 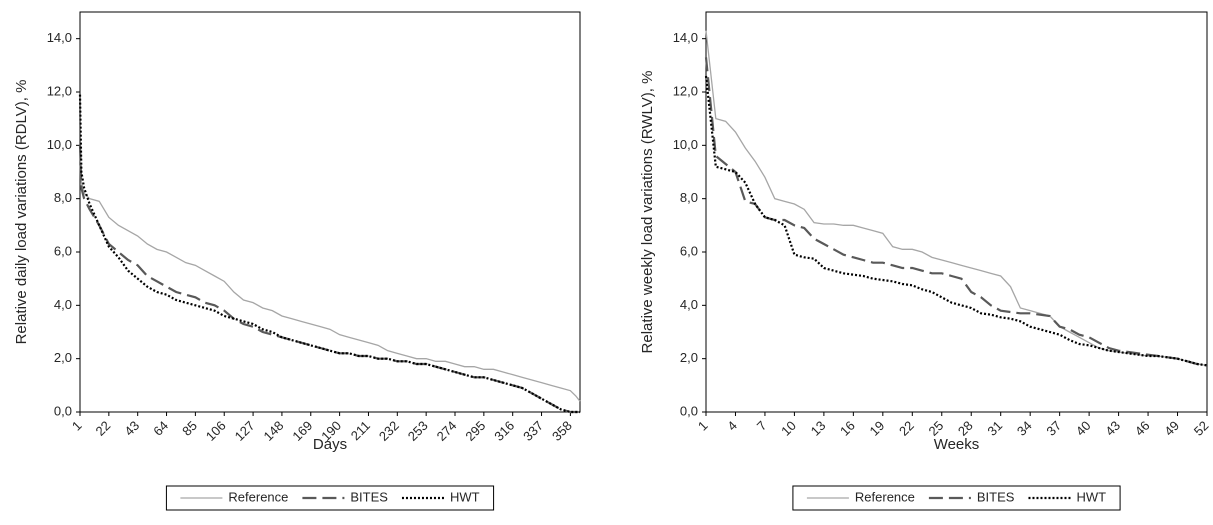 I want to click on x-tick-label: 7, so click(x=762, y=426).